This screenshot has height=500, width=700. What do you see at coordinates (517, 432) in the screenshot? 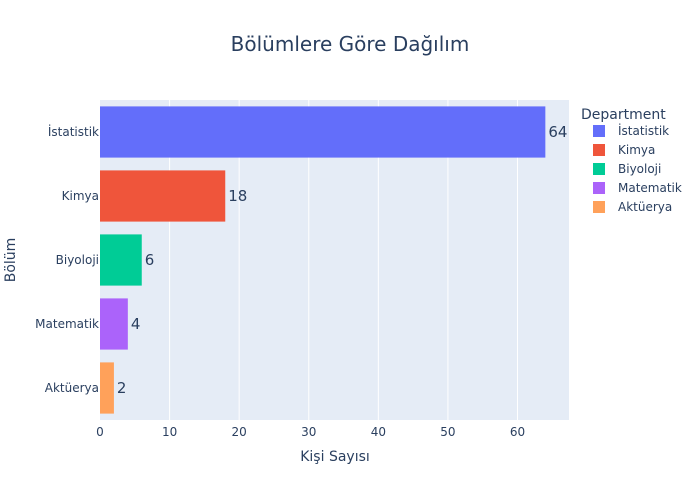
I see `x-tick-label: 60` at bounding box center [517, 432].